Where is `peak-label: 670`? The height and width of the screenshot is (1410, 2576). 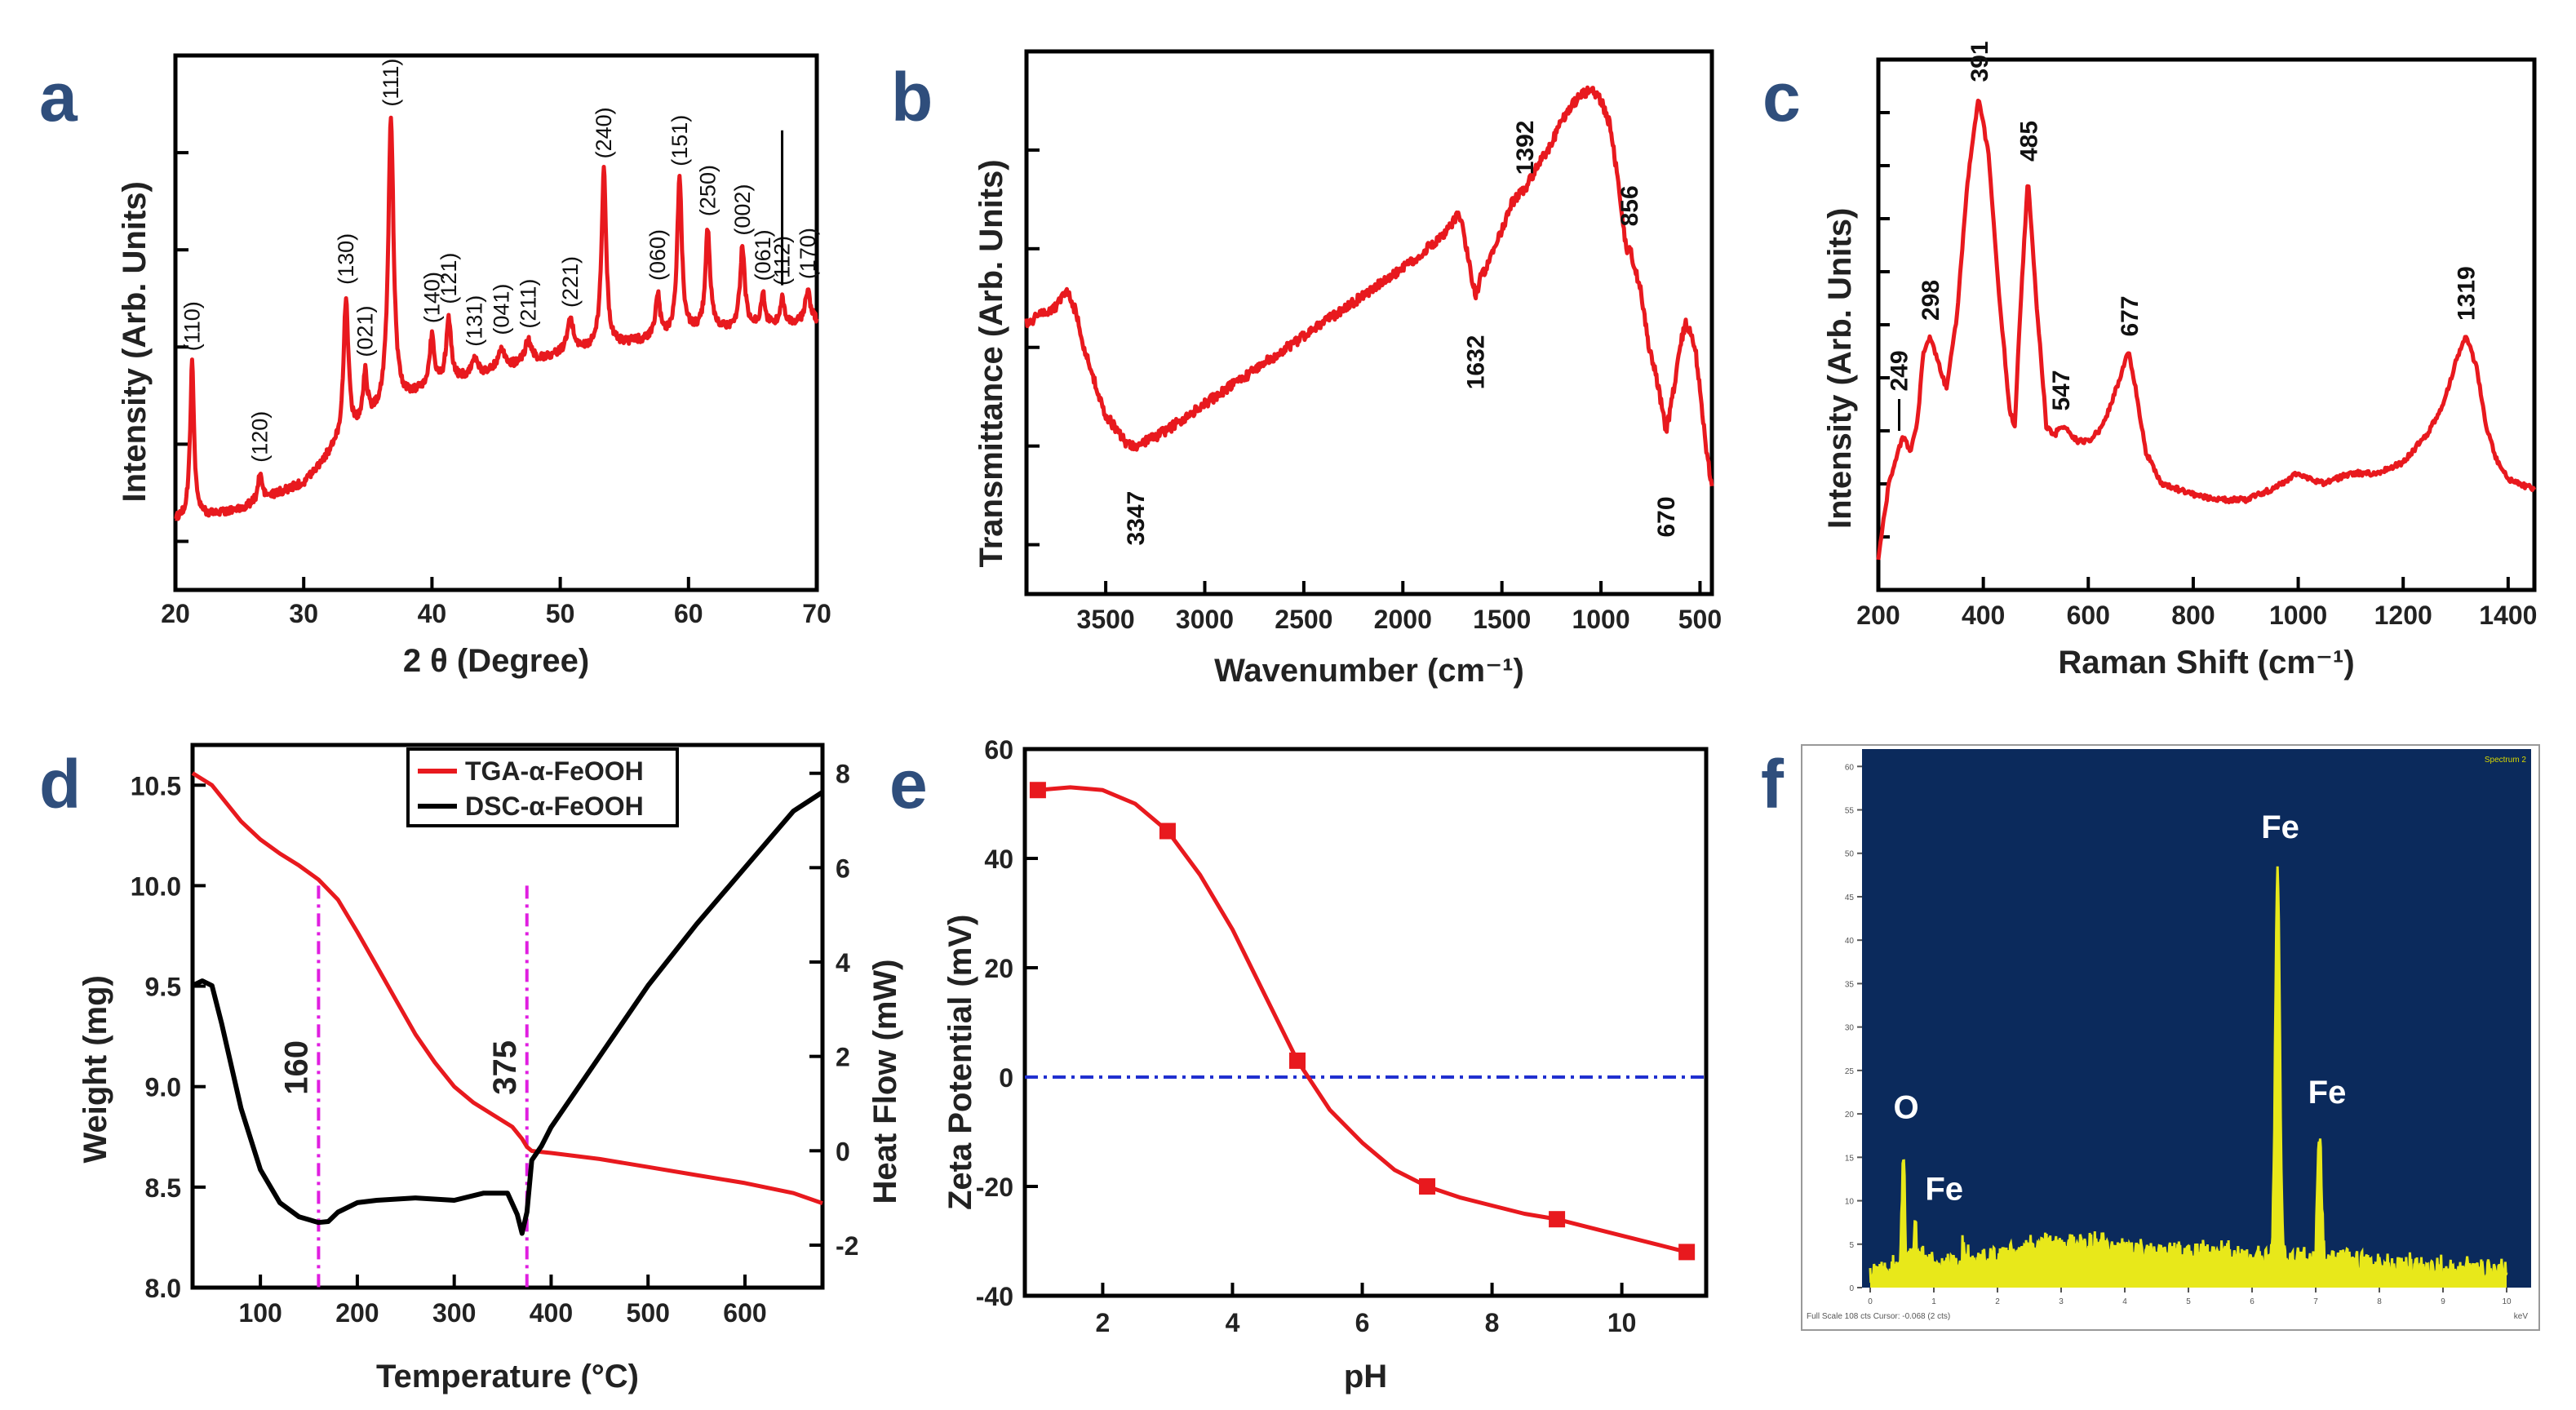
peak-label: 670 is located at coordinates (1666, 516).